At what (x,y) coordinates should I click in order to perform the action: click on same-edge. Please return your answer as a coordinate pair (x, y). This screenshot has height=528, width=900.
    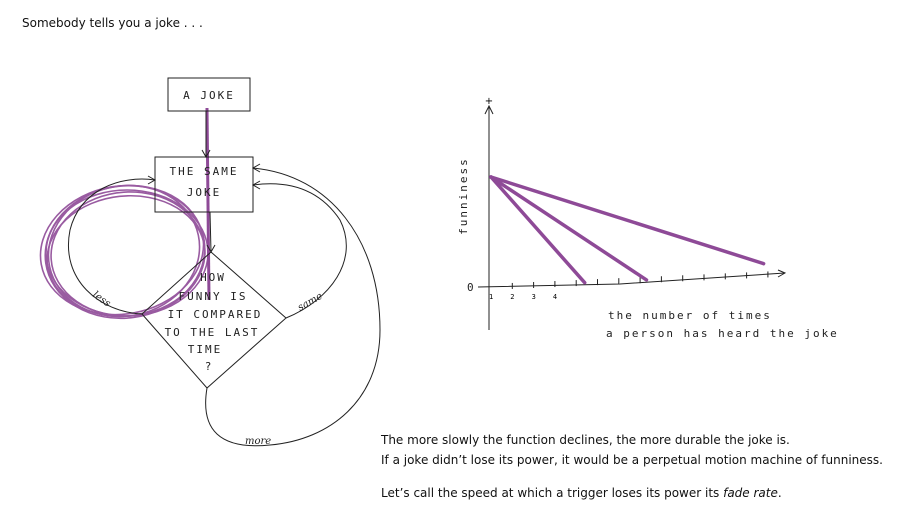
    Looking at the image, I should click on (299, 251).